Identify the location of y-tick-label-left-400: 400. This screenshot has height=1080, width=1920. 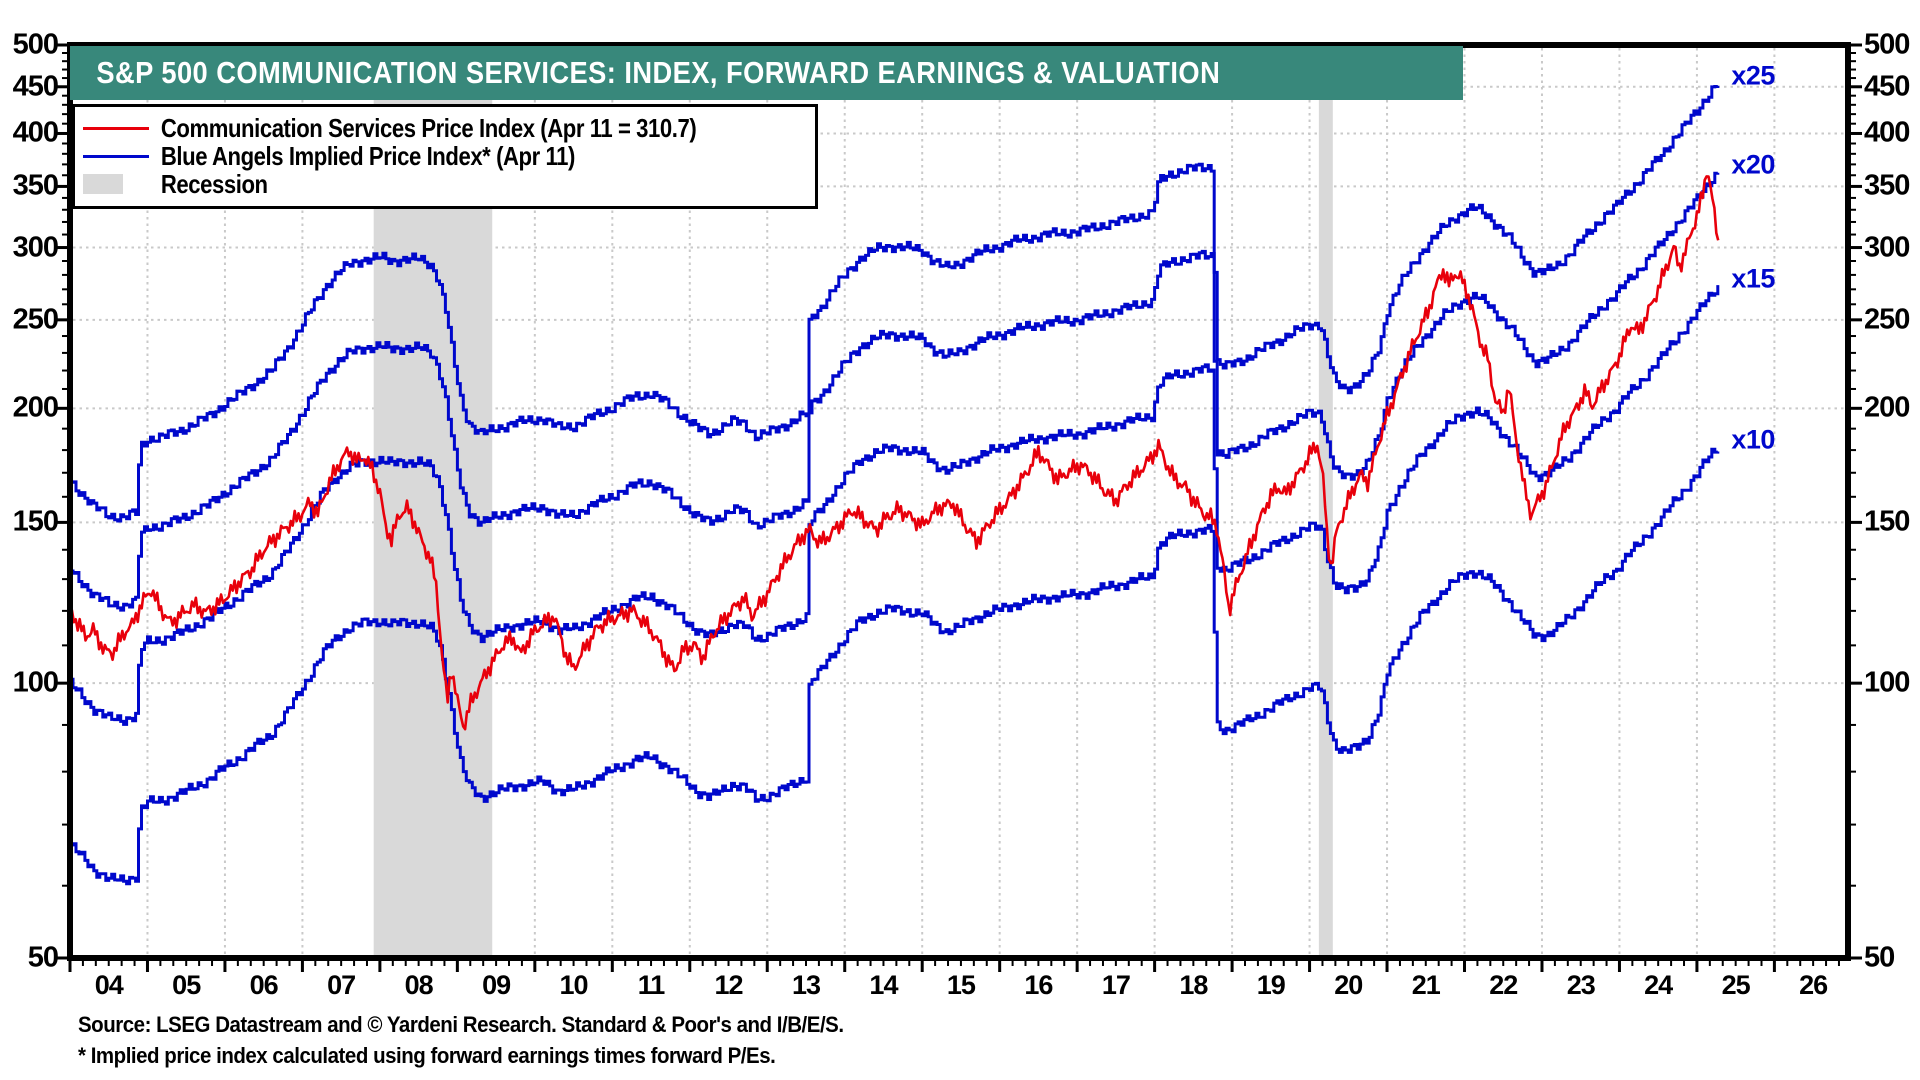
(35, 132).